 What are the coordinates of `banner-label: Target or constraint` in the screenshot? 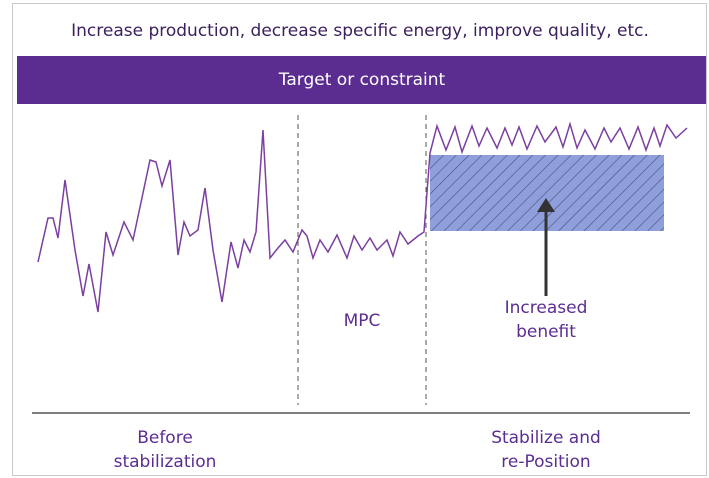 It's located at (362, 80).